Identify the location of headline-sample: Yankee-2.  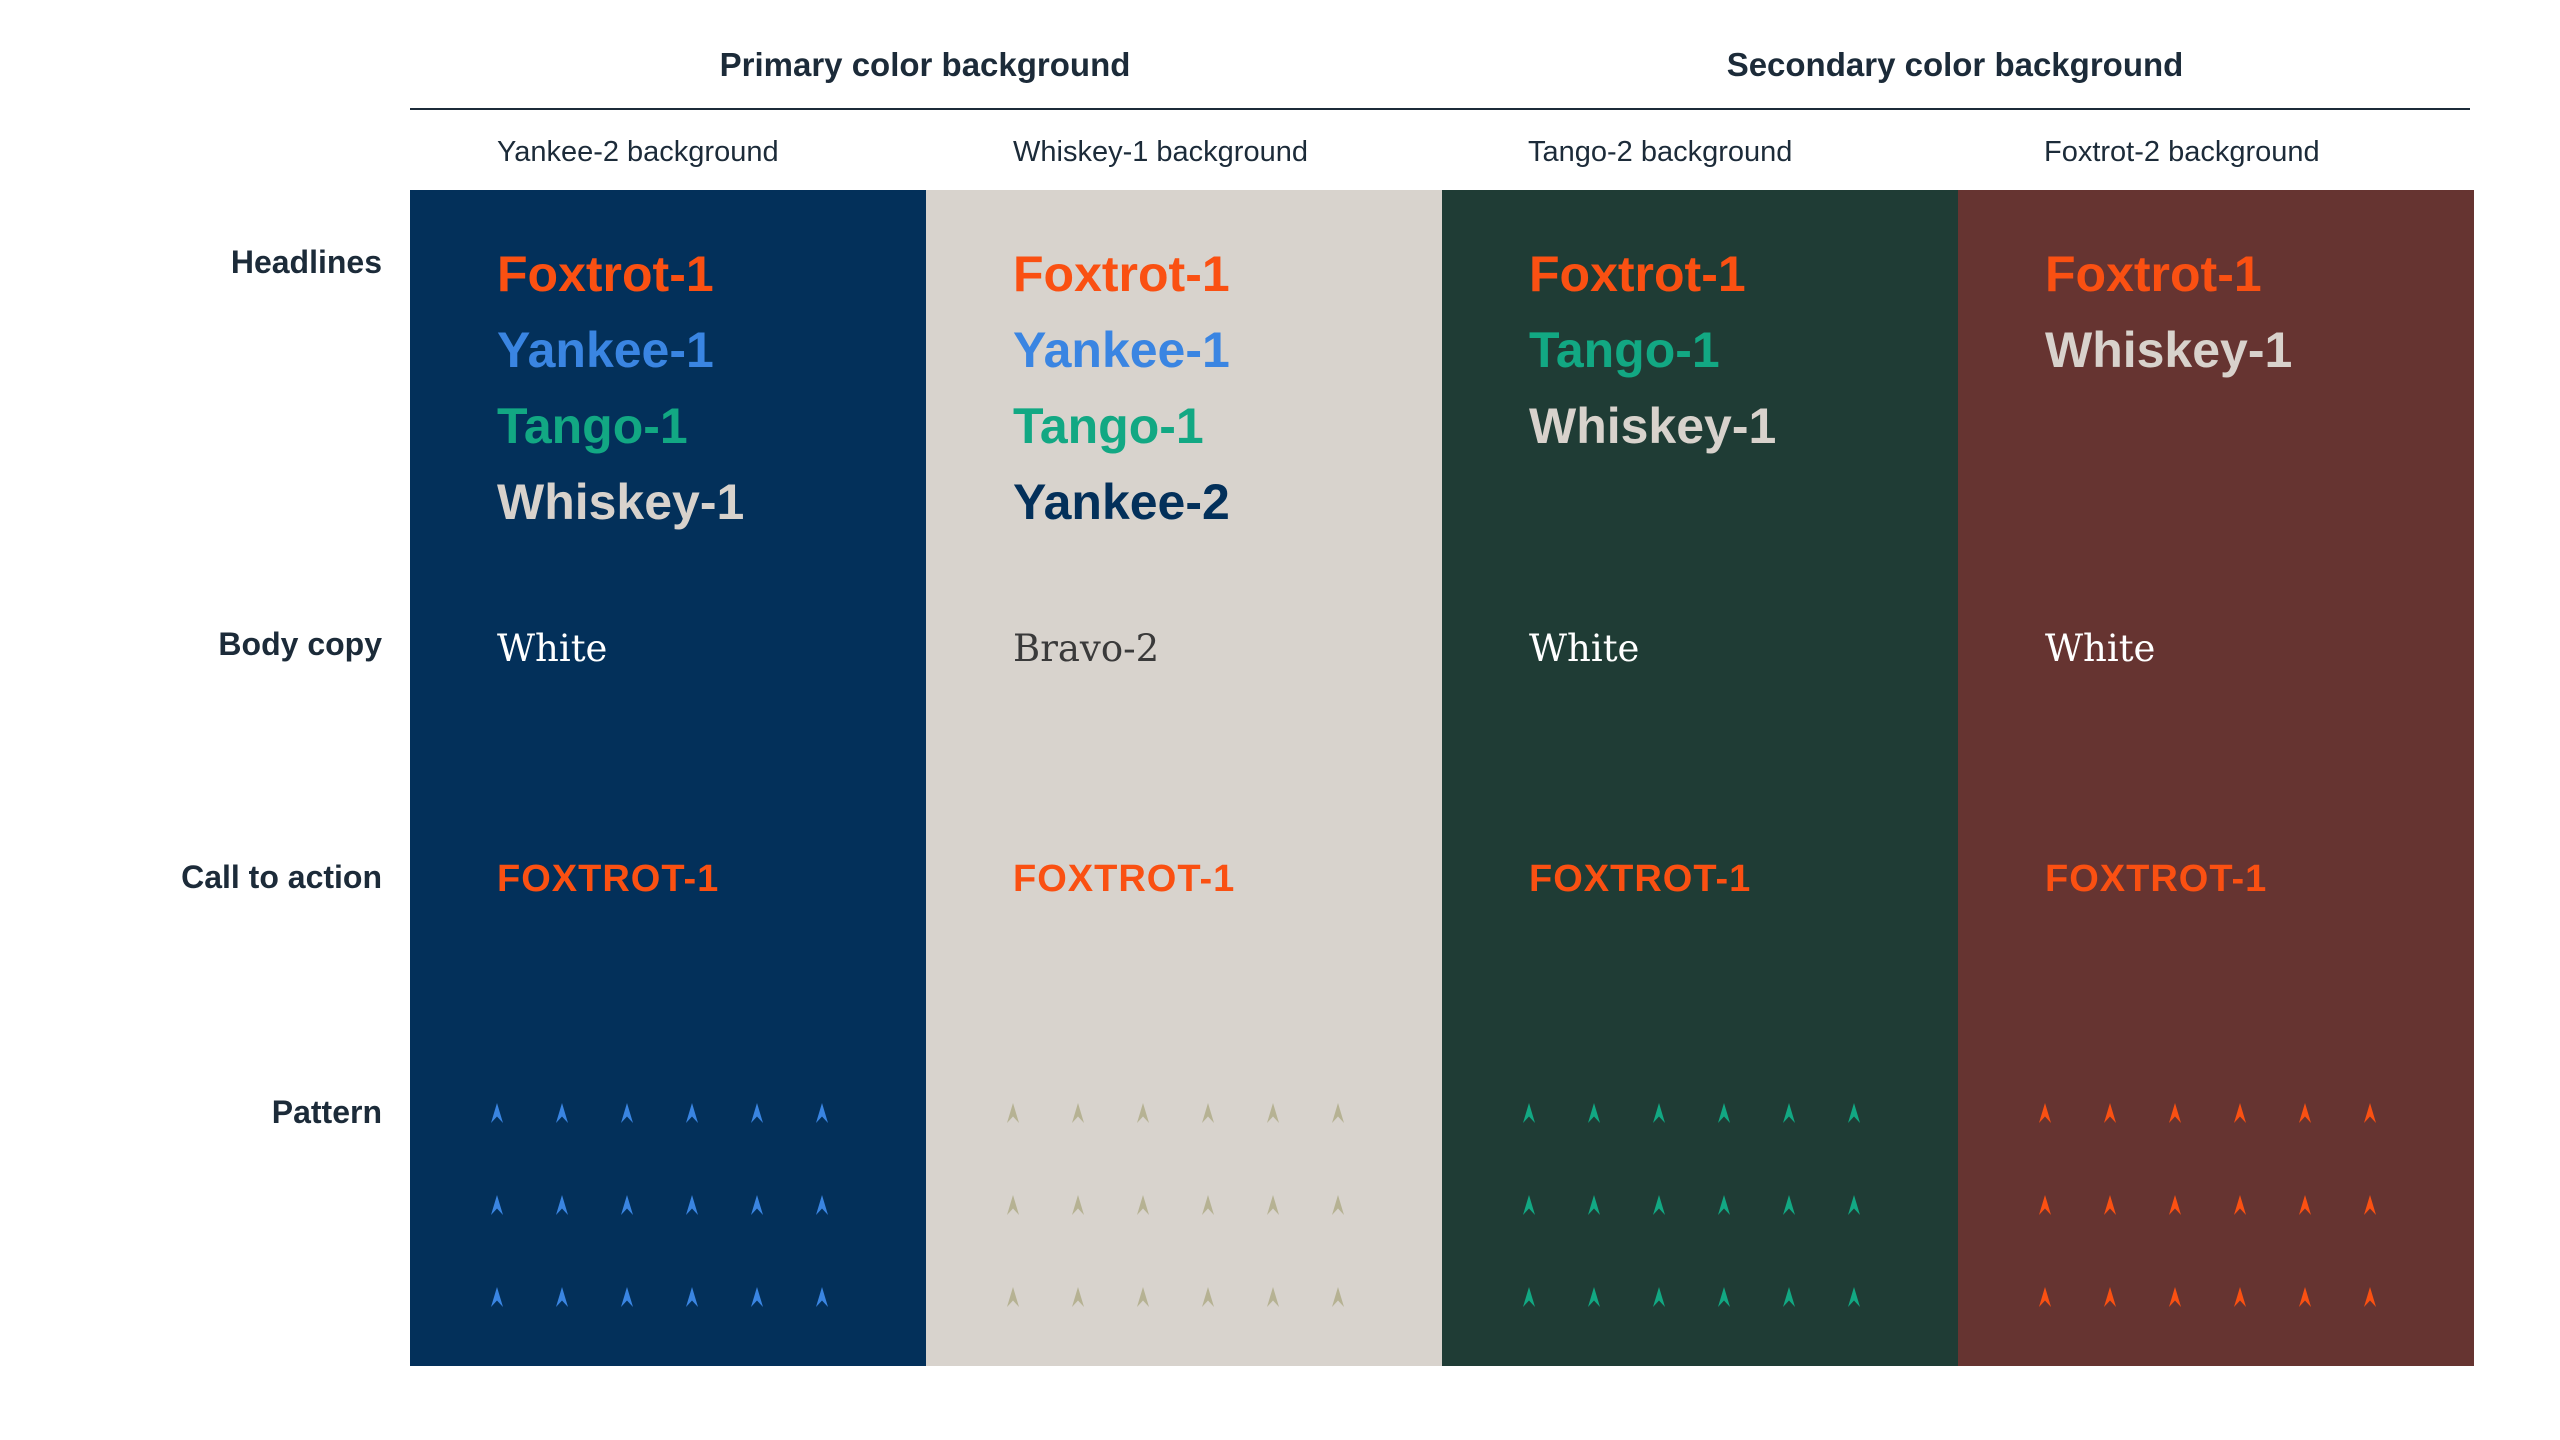
(1121, 502).